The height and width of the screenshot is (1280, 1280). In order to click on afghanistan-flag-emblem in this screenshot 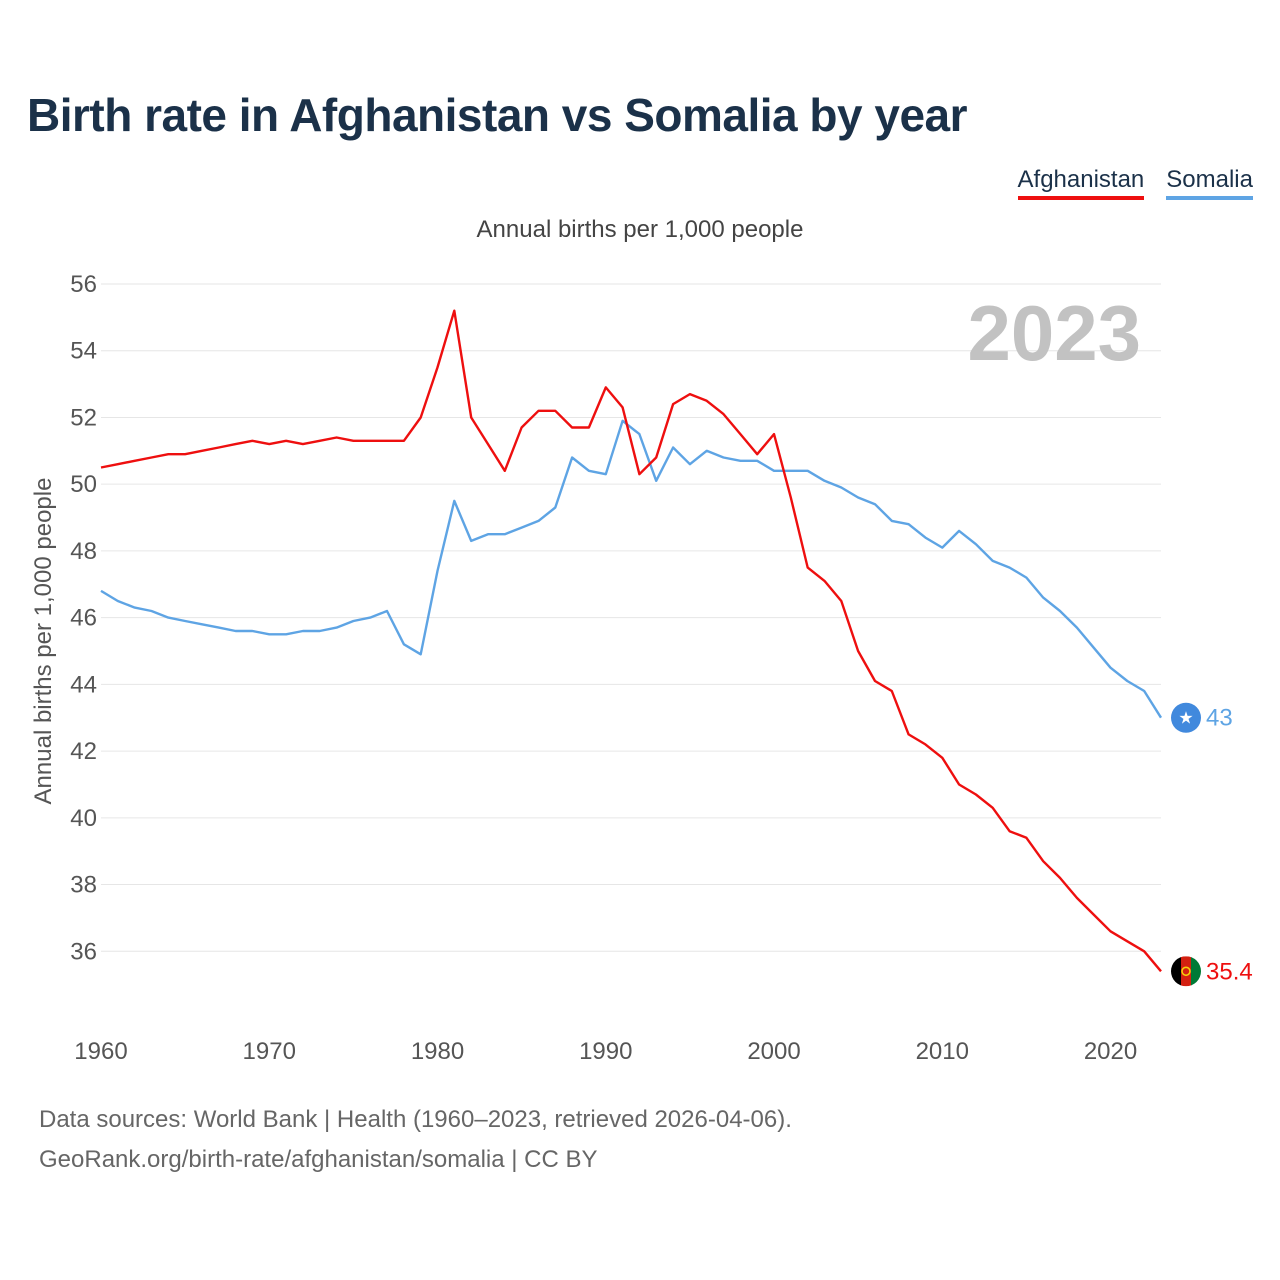, I will do `click(1186, 971)`.